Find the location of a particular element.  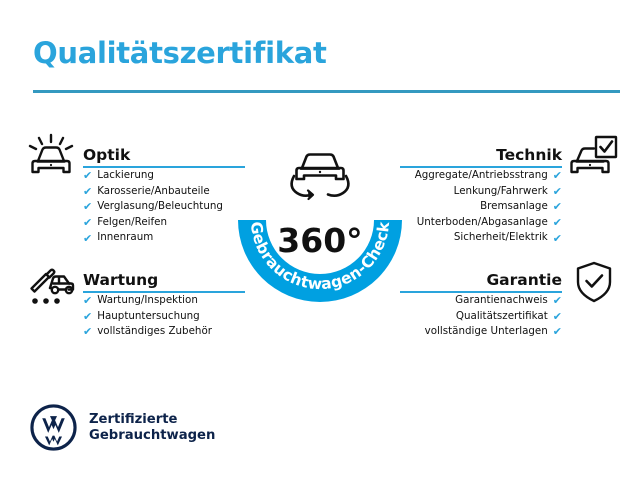

list-item-label: Qualitätszertifikat is located at coordinates (501, 315).